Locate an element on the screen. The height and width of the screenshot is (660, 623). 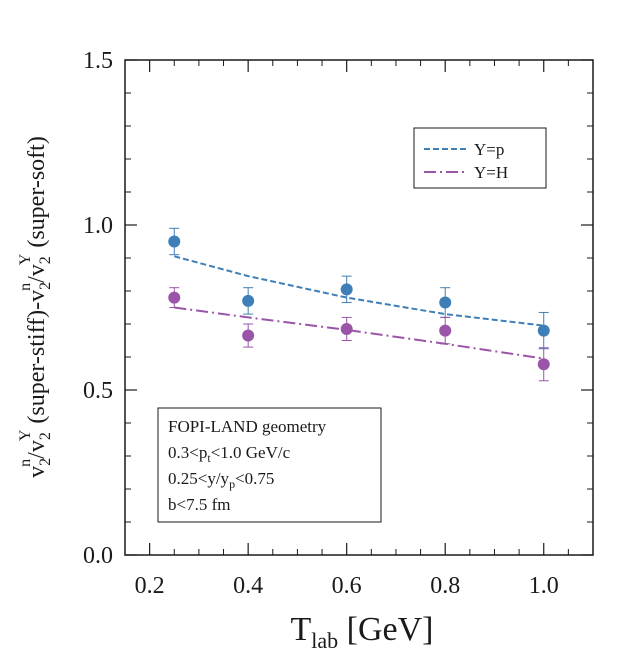
x-tick-label: 0.2 is located at coordinates (150, 586).